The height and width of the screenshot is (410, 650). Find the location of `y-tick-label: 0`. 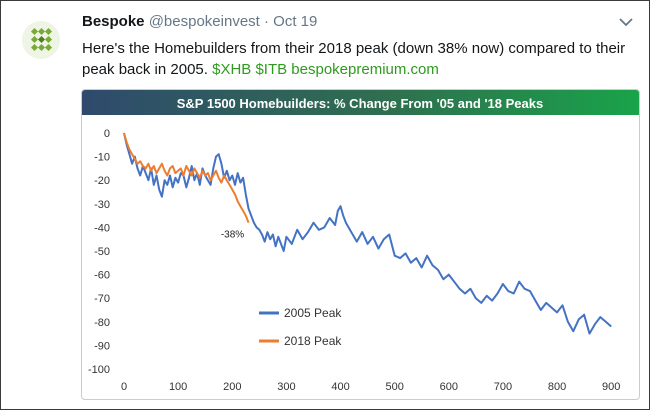

y-tick-label: 0 is located at coordinates (107, 134).